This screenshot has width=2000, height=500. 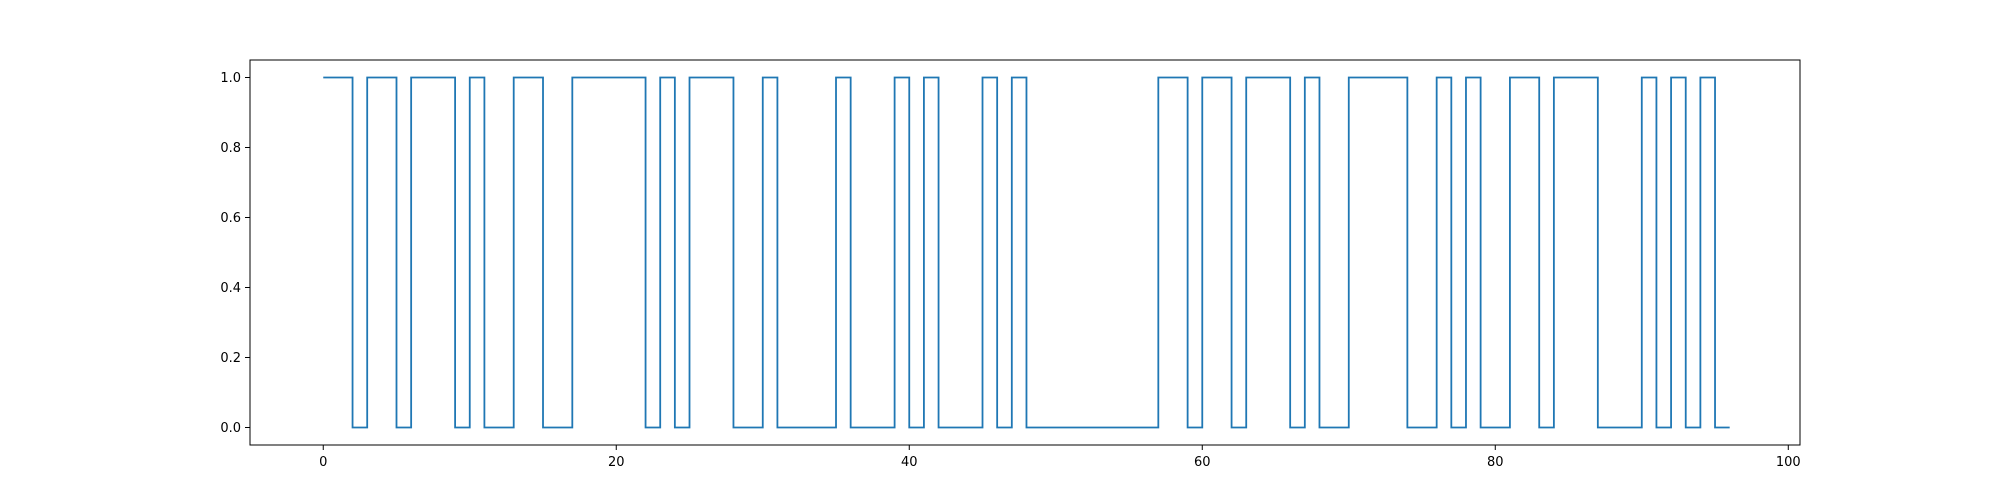 What do you see at coordinates (230, 358) in the screenshot?
I see `y-tick-label: 0.2` at bounding box center [230, 358].